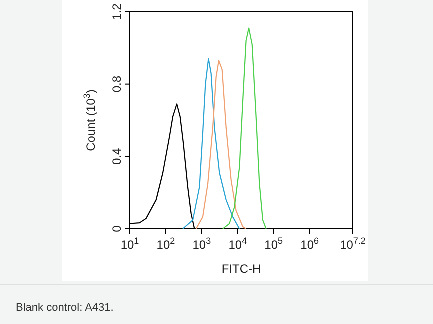 This screenshot has height=324, width=433. I want to click on text: Blank control: A431., so click(65, 308).